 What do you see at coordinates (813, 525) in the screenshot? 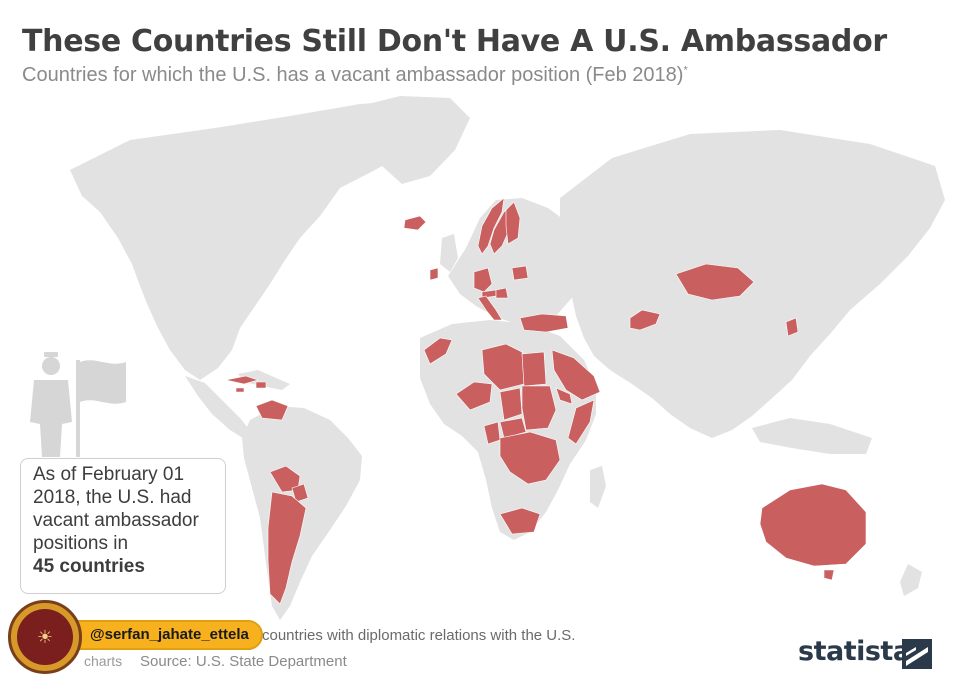
I see `country-australia` at bounding box center [813, 525].